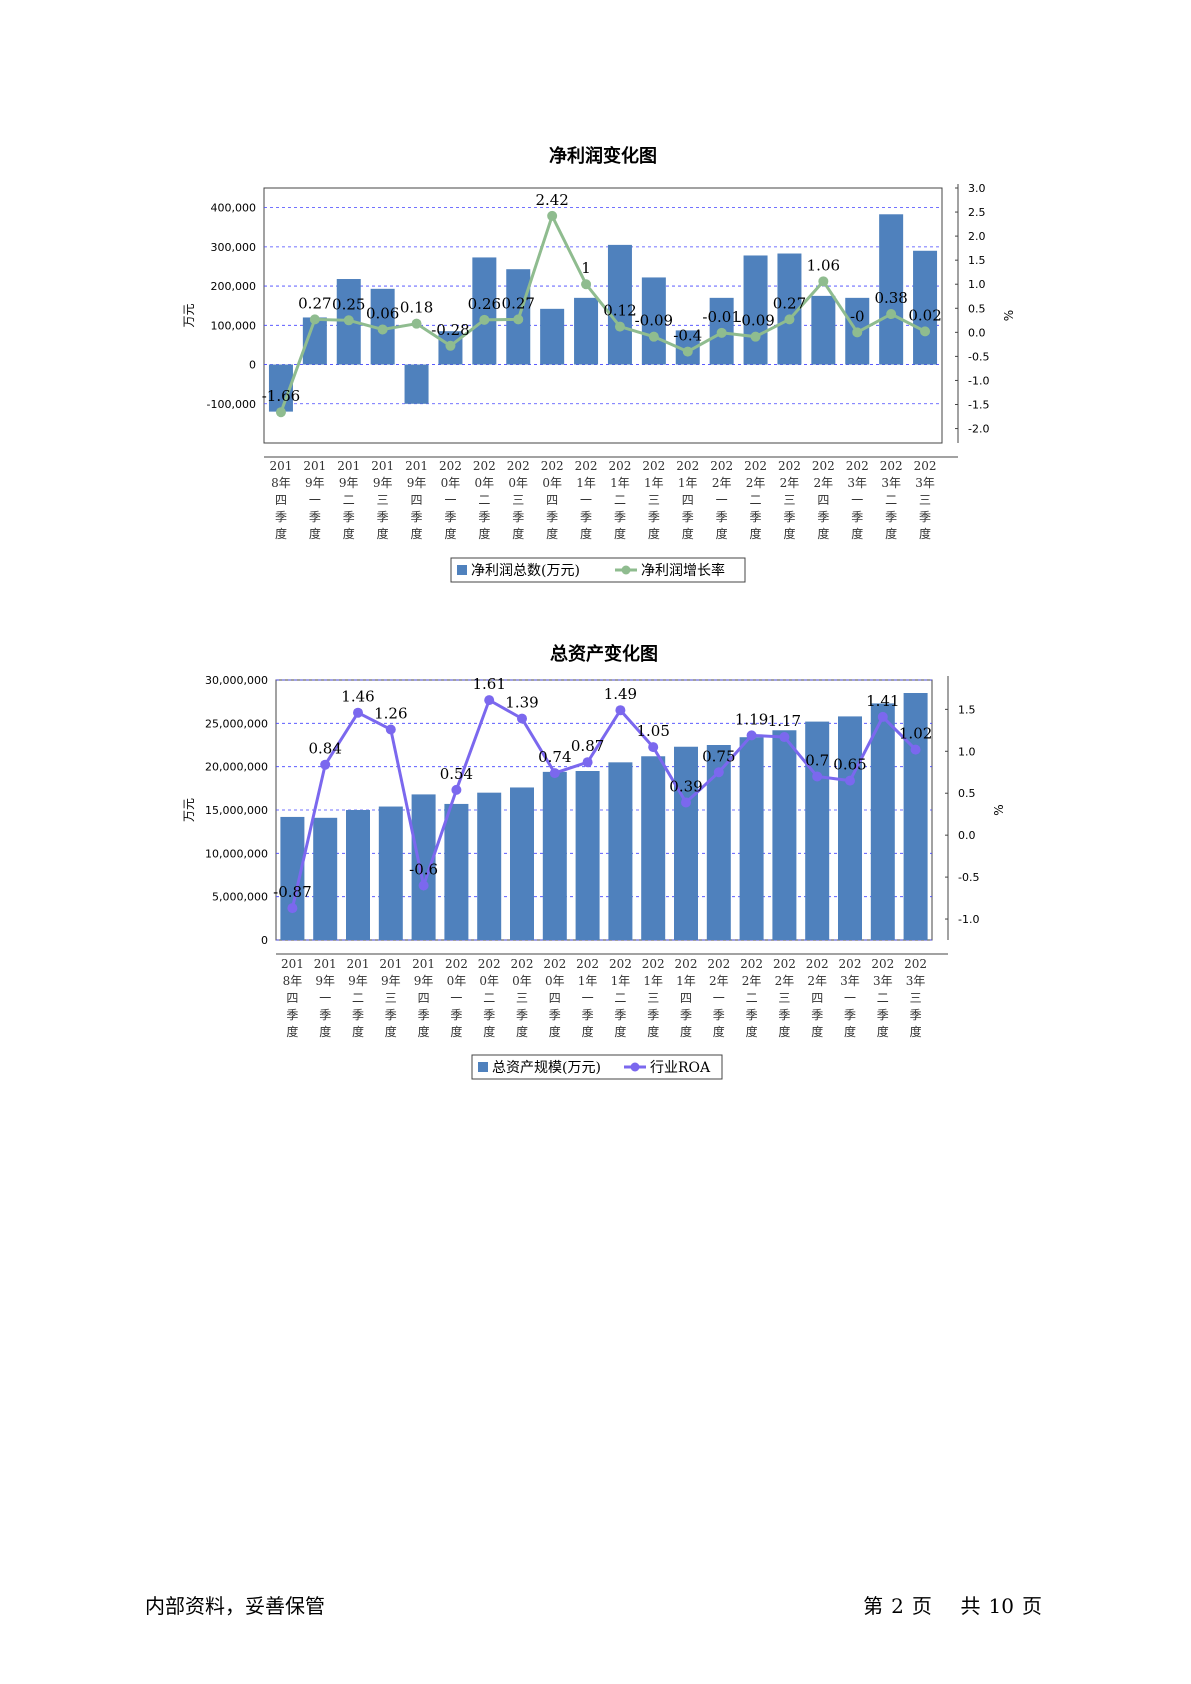 The width and height of the screenshot is (1191, 1684). Describe the element at coordinates (978, 405) in the screenshot. I see `y2-tick-label: -1.5` at that location.